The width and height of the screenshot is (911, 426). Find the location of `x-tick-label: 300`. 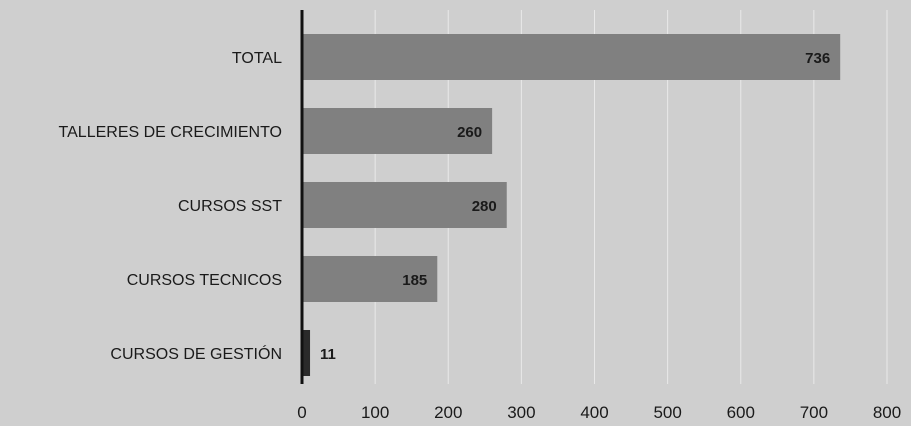

x-tick-label: 300 is located at coordinates (521, 412).